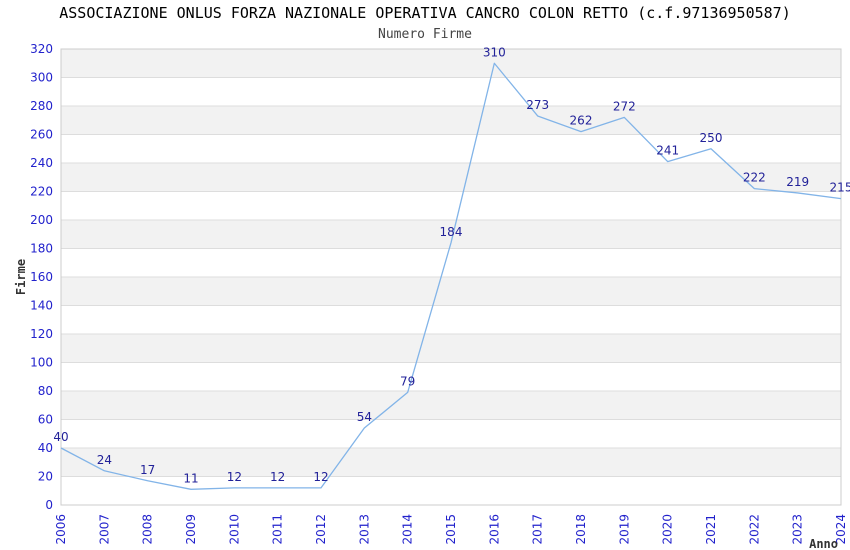 This screenshot has width=850, height=550. Describe the element at coordinates (537, 105) in the screenshot. I see `point-label: 273` at that location.